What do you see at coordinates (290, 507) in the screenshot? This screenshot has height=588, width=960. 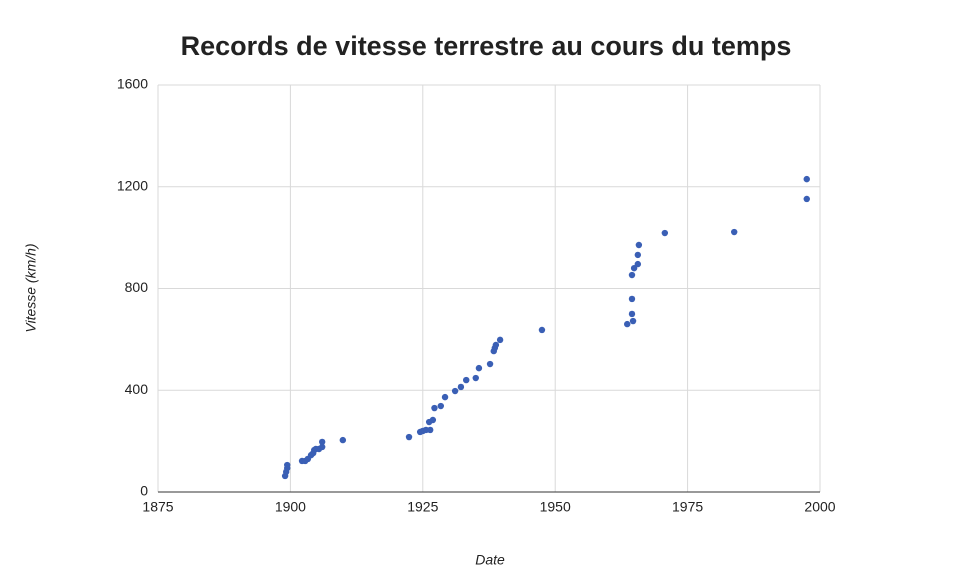 I see `x-tick-label: 1900` at bounding box center [290, 507].